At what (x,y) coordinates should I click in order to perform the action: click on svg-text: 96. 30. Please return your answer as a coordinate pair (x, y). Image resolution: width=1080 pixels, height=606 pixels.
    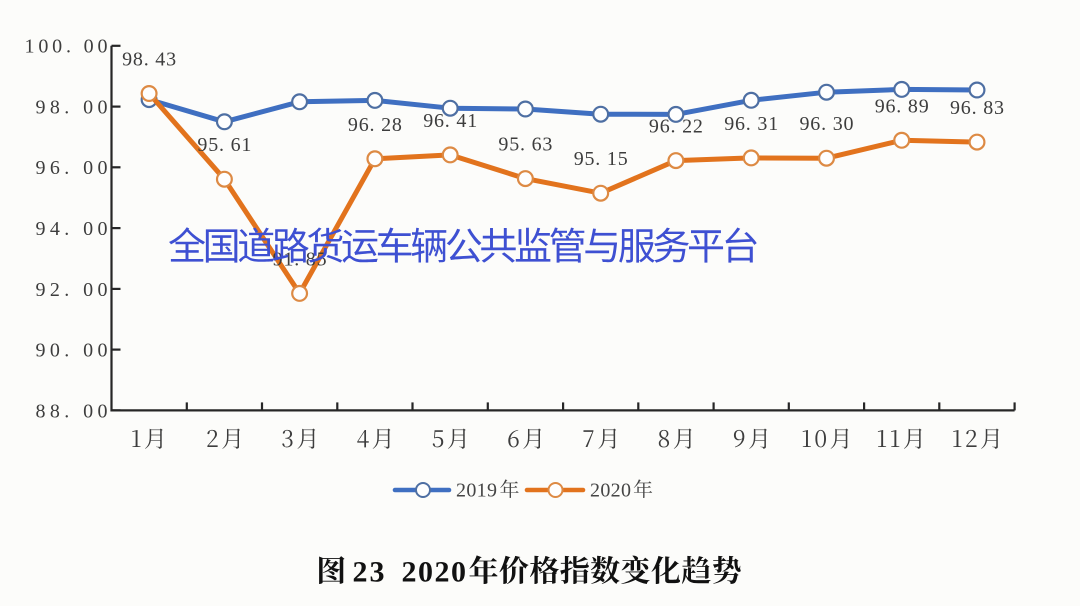
    Looking at the image, I should click on (827, 124).